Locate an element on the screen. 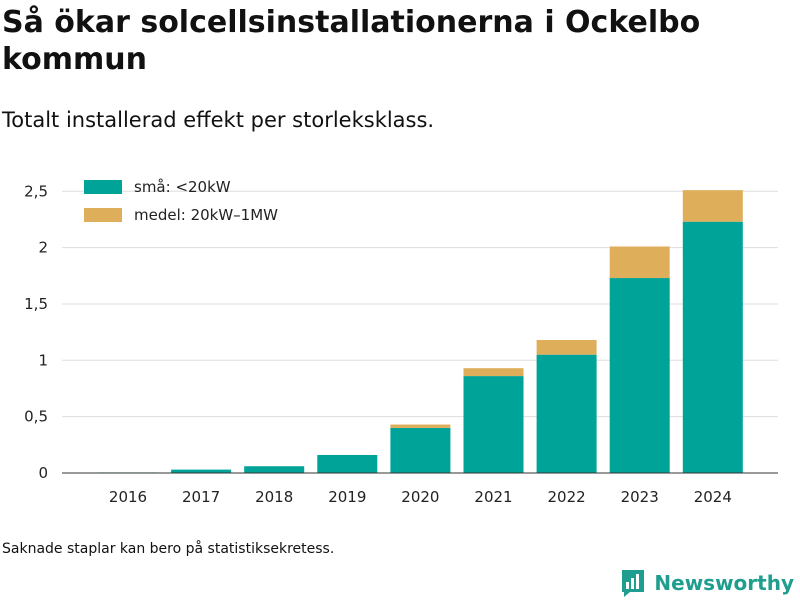 The image size is (800, 600). legend-label: medel: 20kW–1MW is located at coordinates (206, 215).